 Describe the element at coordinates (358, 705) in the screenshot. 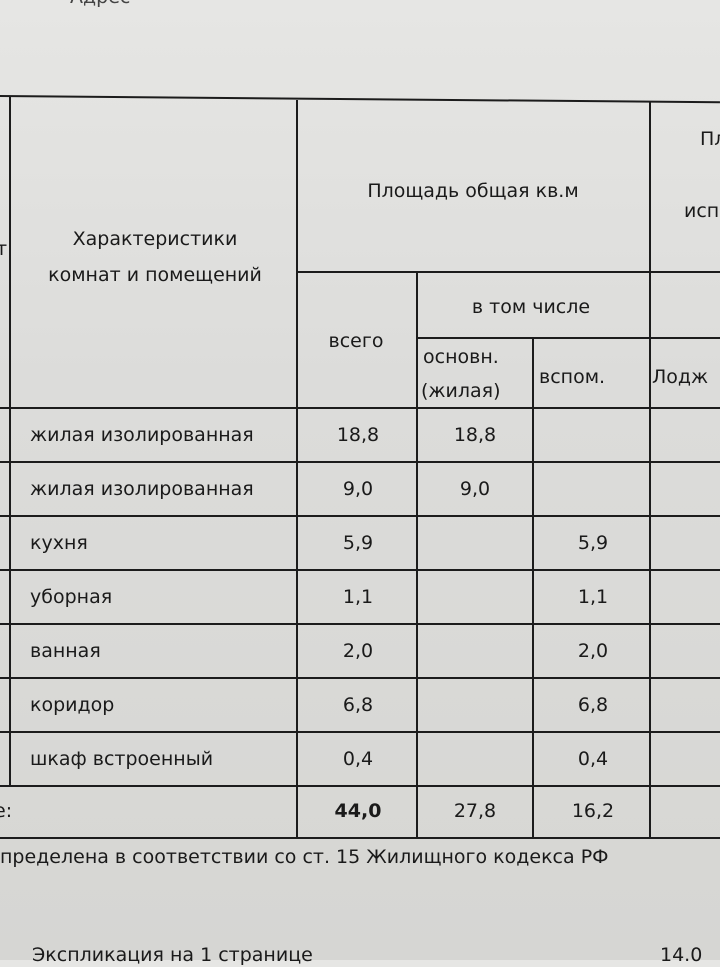

I see `row-total: 6,8` at that location.